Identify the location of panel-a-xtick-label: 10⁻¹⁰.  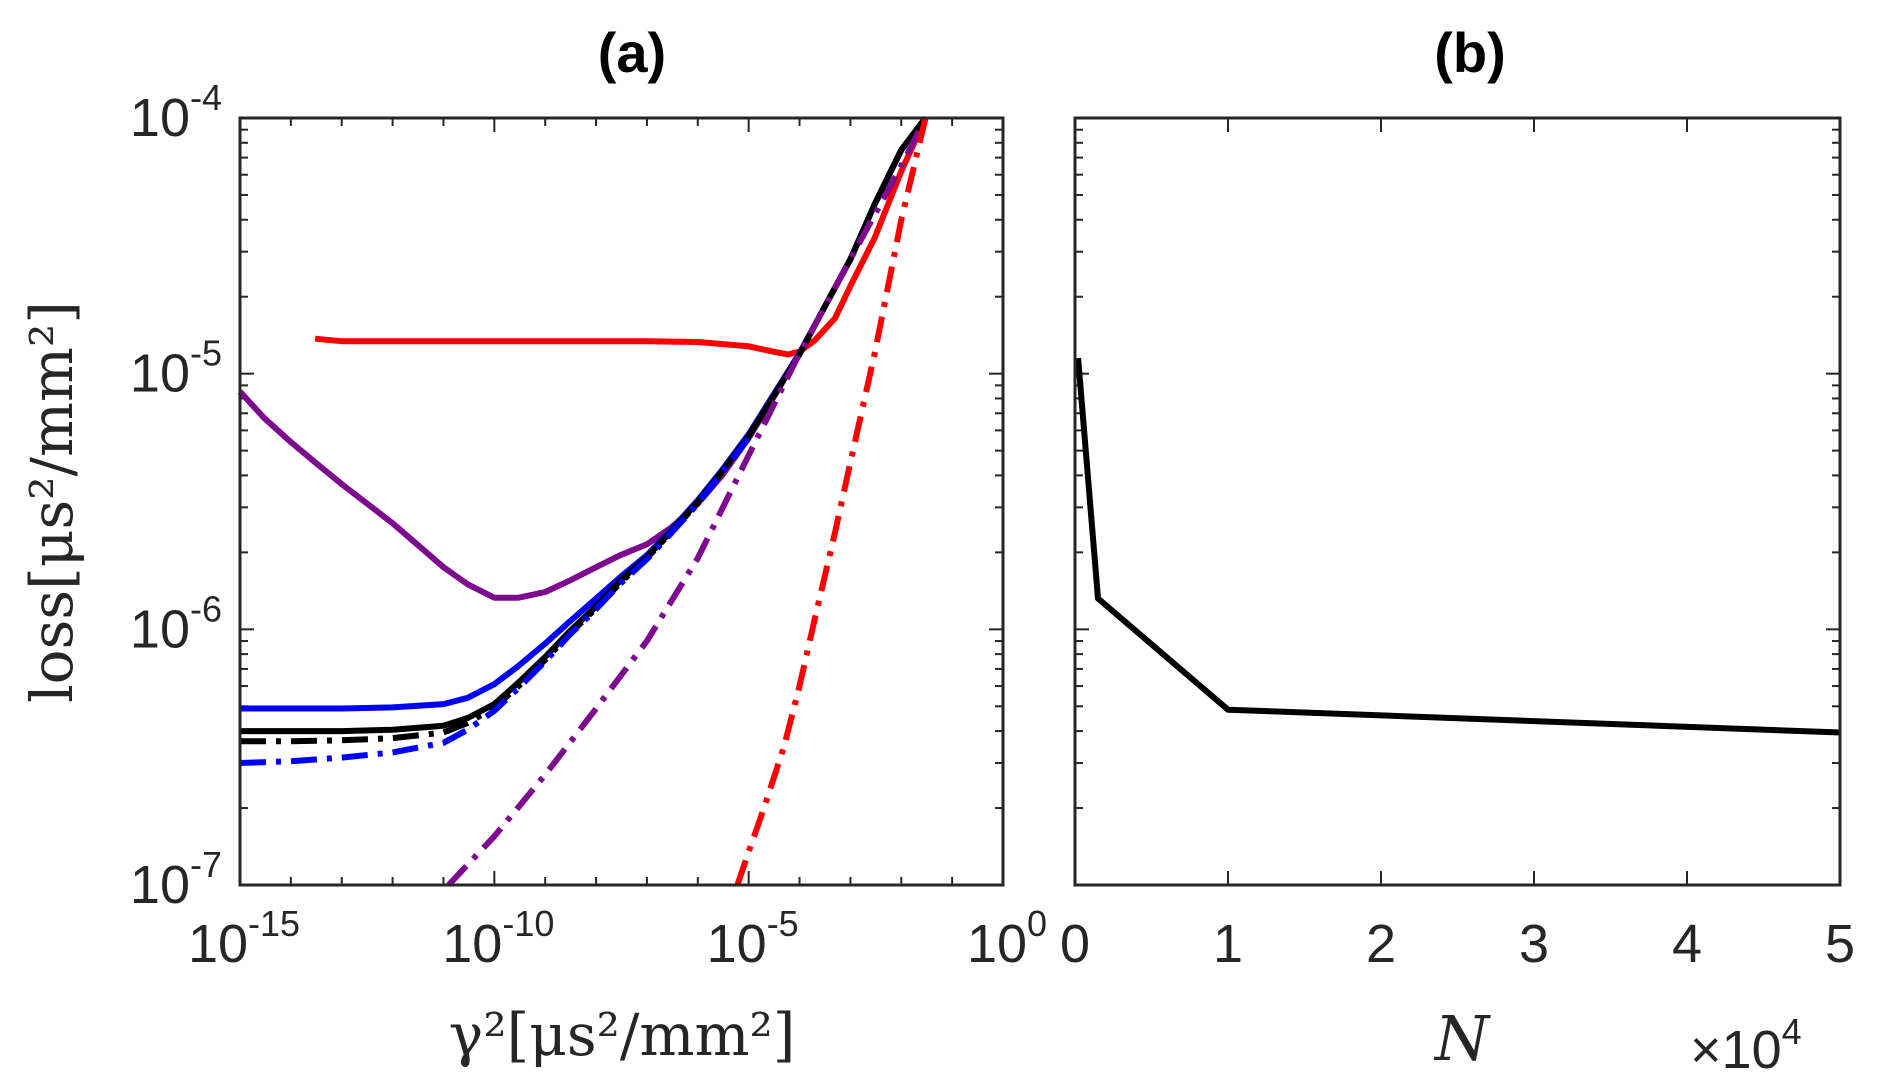
(498, 938).